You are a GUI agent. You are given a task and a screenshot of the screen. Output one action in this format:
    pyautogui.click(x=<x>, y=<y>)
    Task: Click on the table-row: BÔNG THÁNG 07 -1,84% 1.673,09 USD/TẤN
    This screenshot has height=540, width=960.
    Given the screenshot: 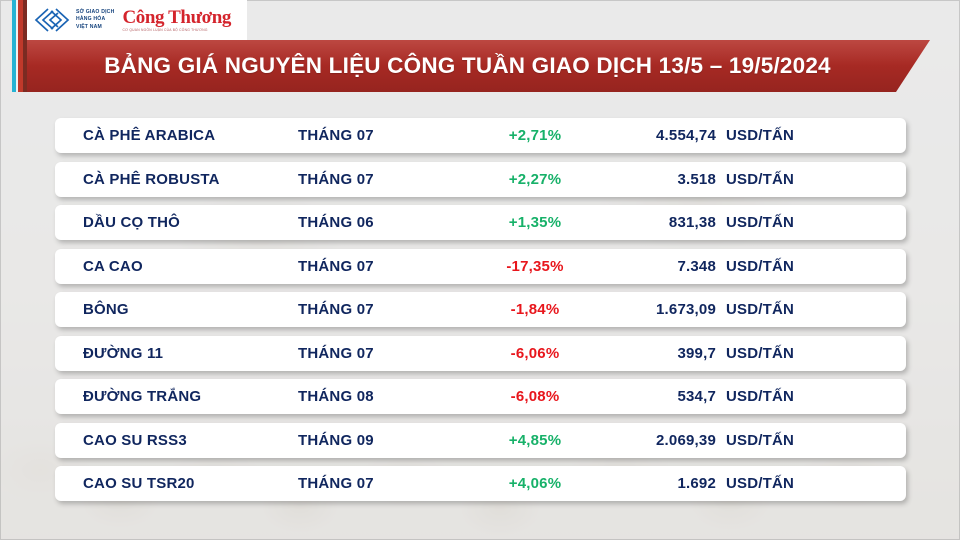 What is the action you would take?
    pyautogui.click(x=480, y=309)
    